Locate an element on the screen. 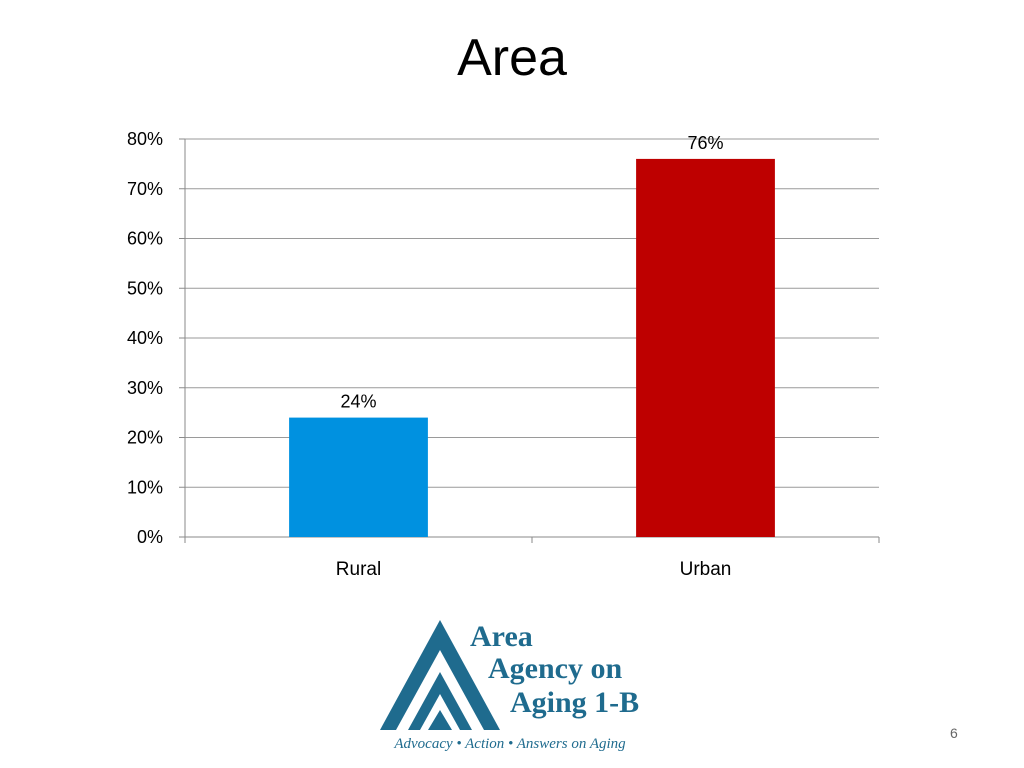 Image resolution: width=1024 pixels, height=768 pixels. data-label-urban: 76% is located at coordinates (705, 143).